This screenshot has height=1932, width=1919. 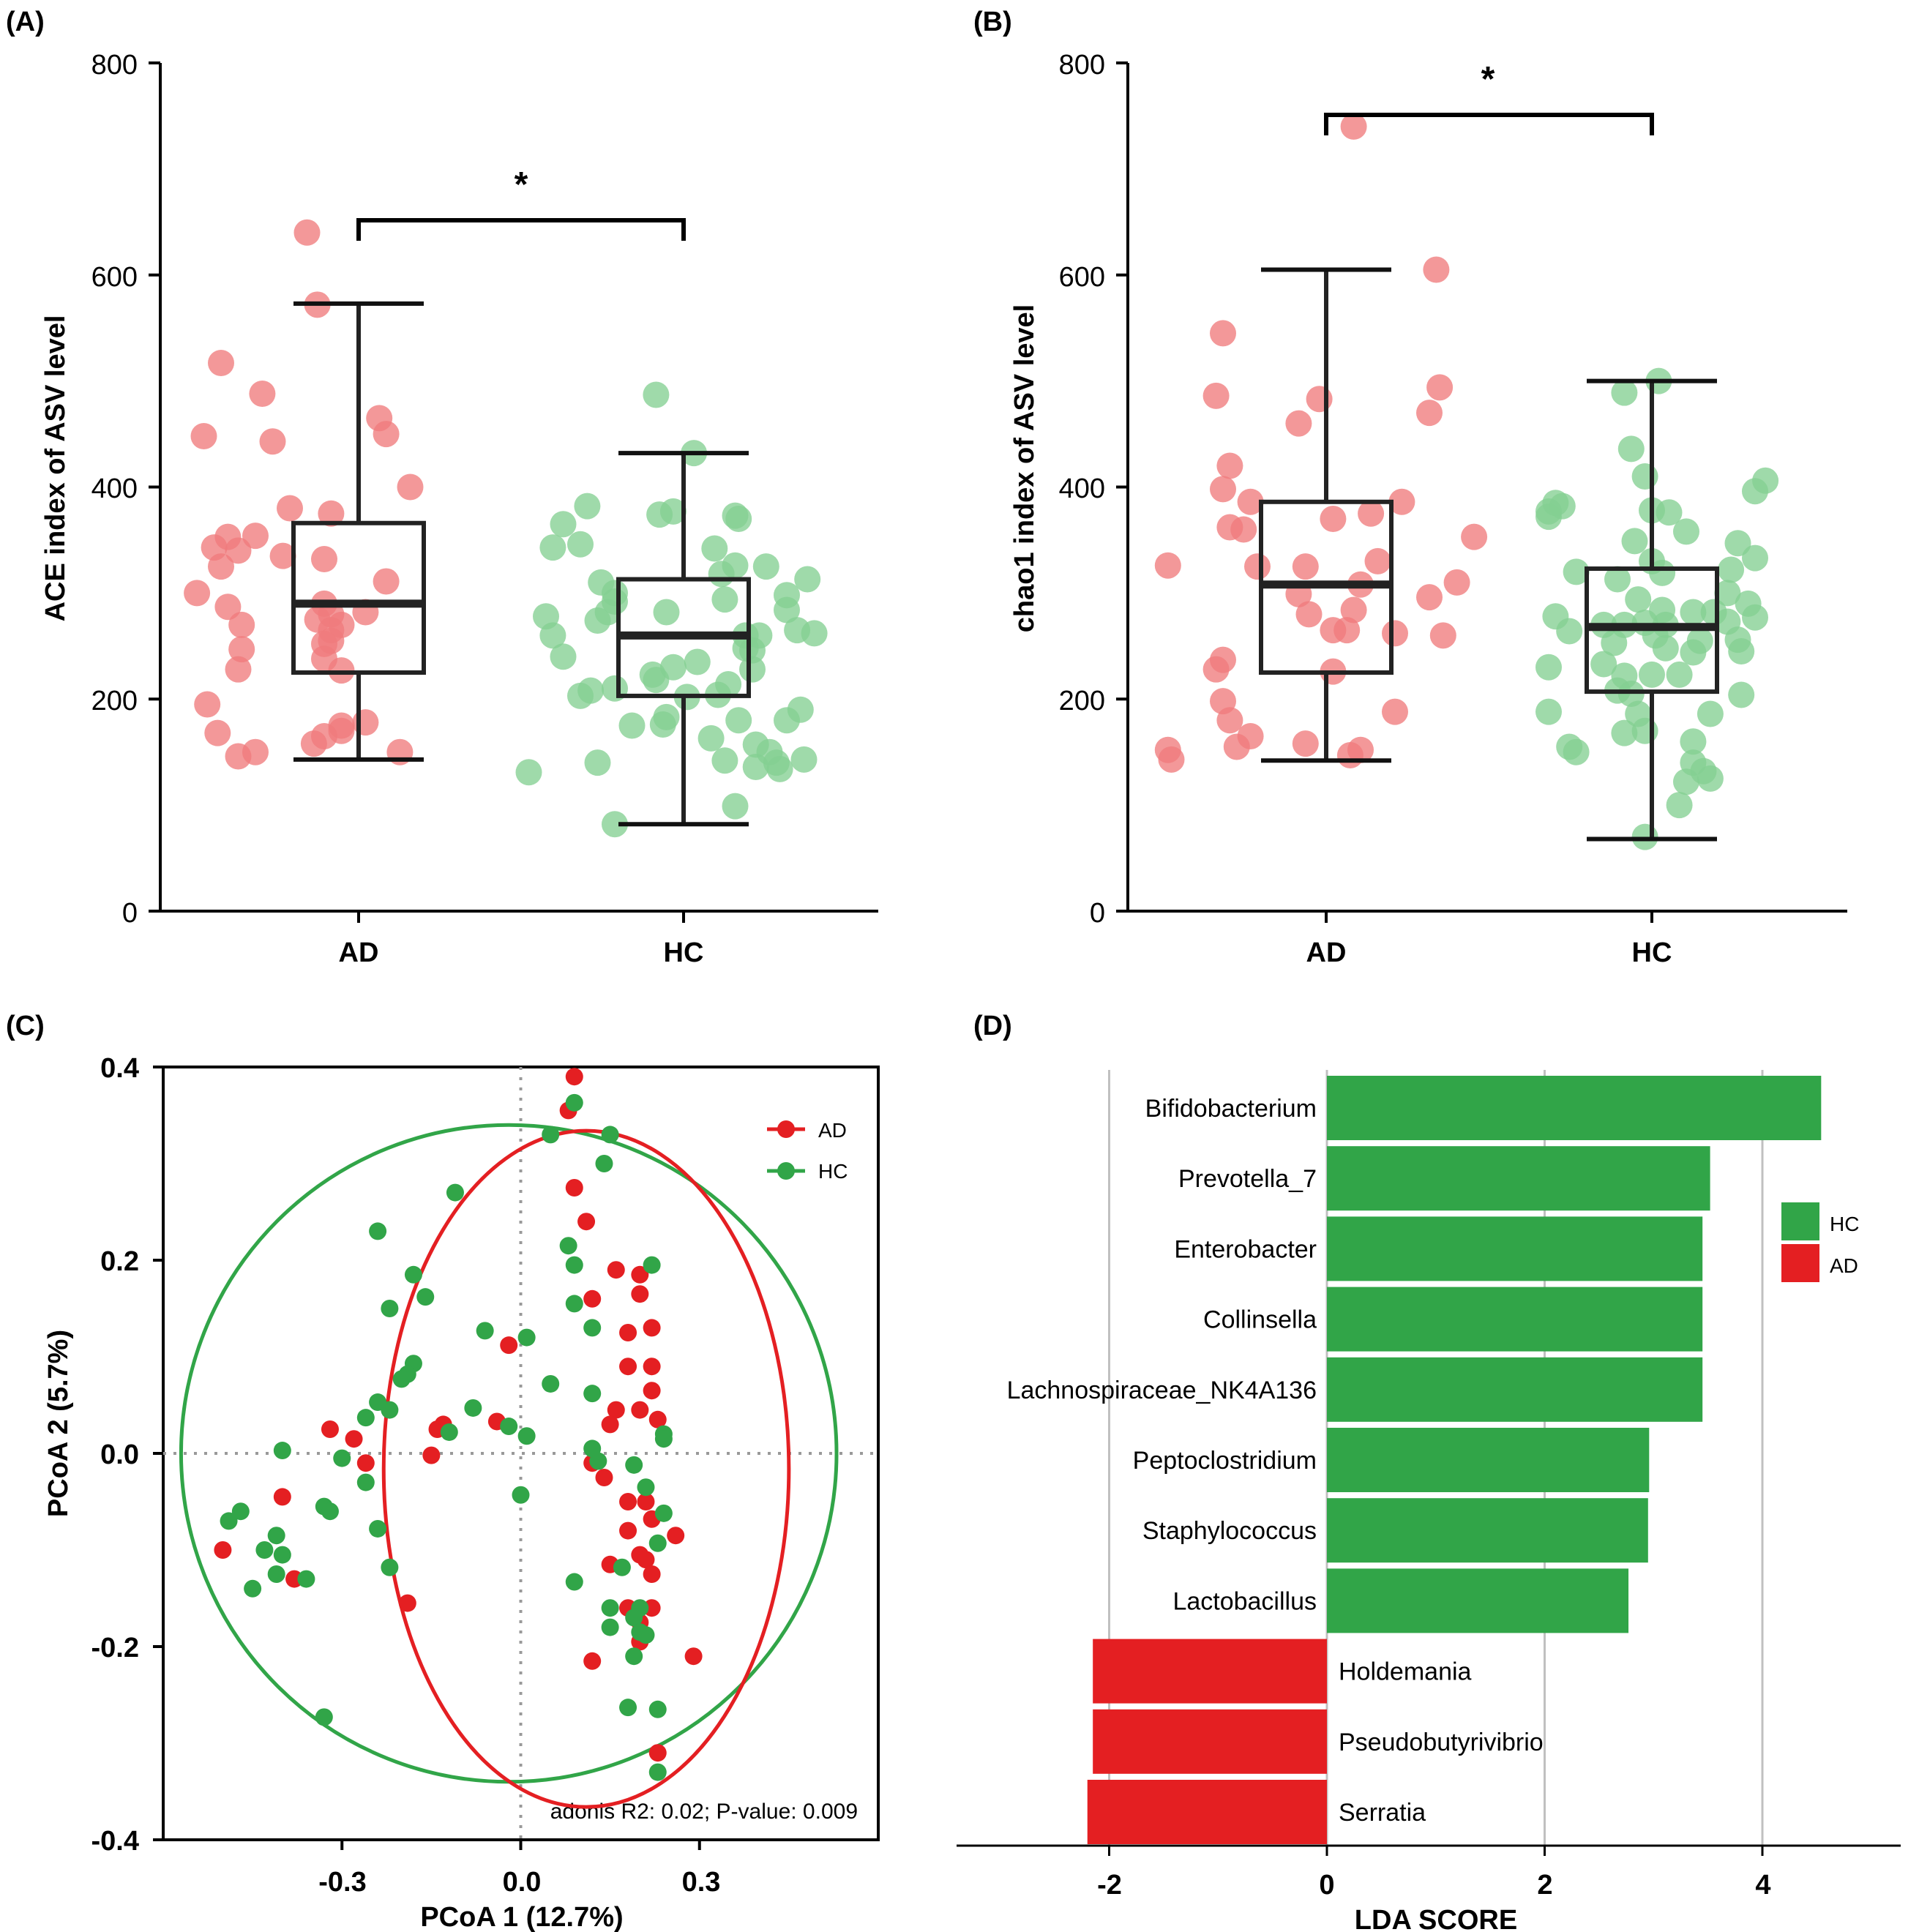 I want to click on lda-bar-lachnospiraceae-nk4a136, so click(x=1515, y=1389).